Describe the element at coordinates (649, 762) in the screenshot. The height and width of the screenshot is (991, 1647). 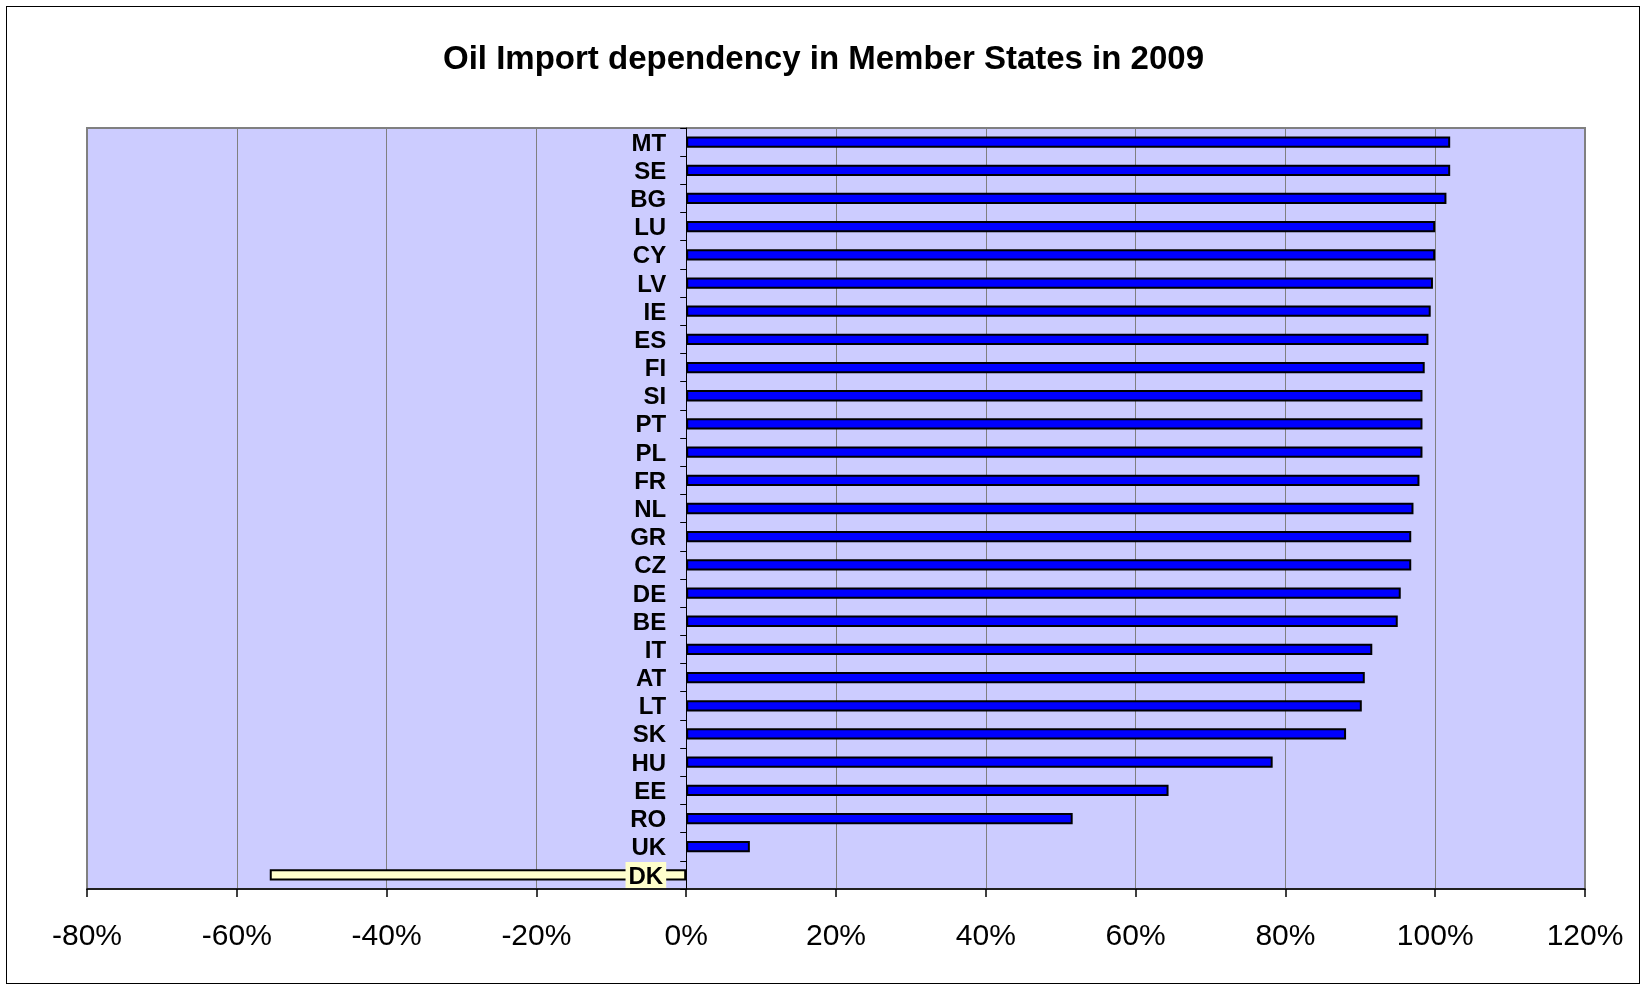
I see `y-tick-label: HU` at that location.